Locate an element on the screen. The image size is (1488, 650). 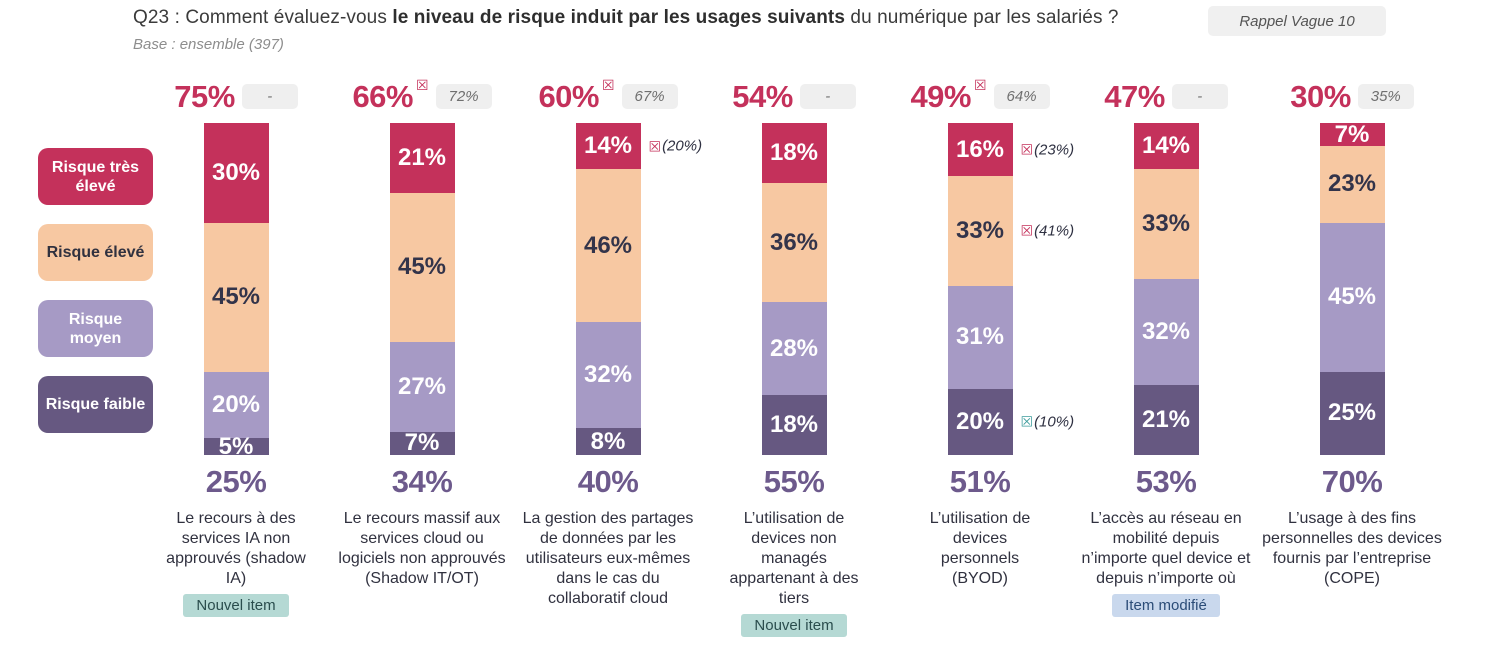
segment-risque-tres-eleve: 21% is located at coordinates (422, 158).